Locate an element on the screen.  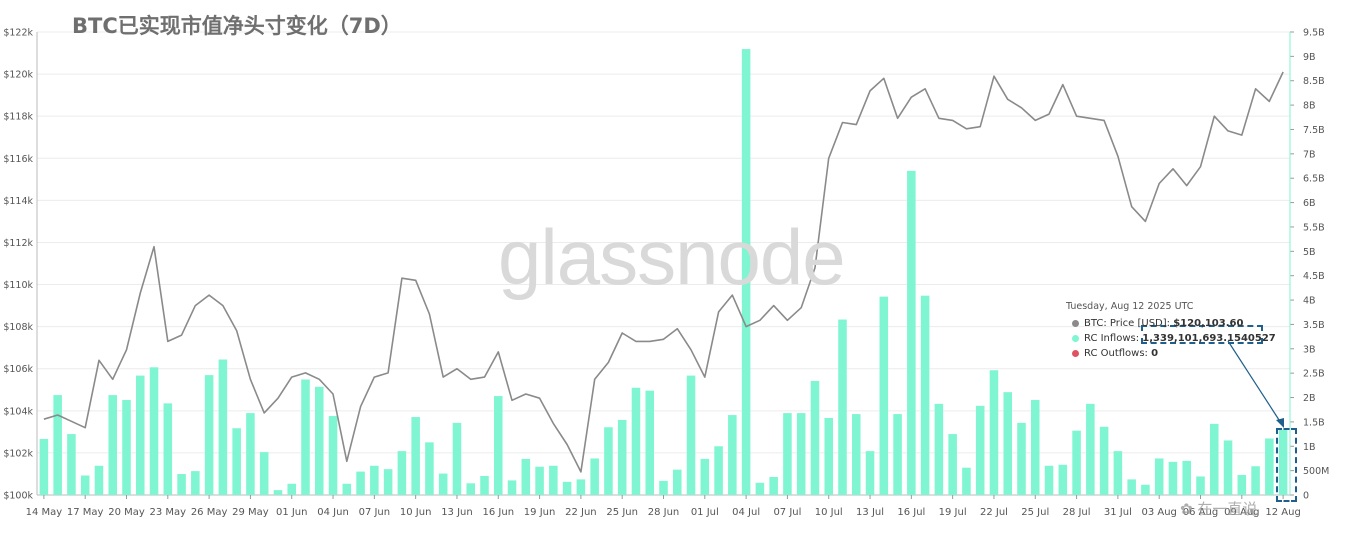
tooltip-row-inflows: RC Inflows: 1,339,101,693.1540527 is located at coordinates (1171, 338).